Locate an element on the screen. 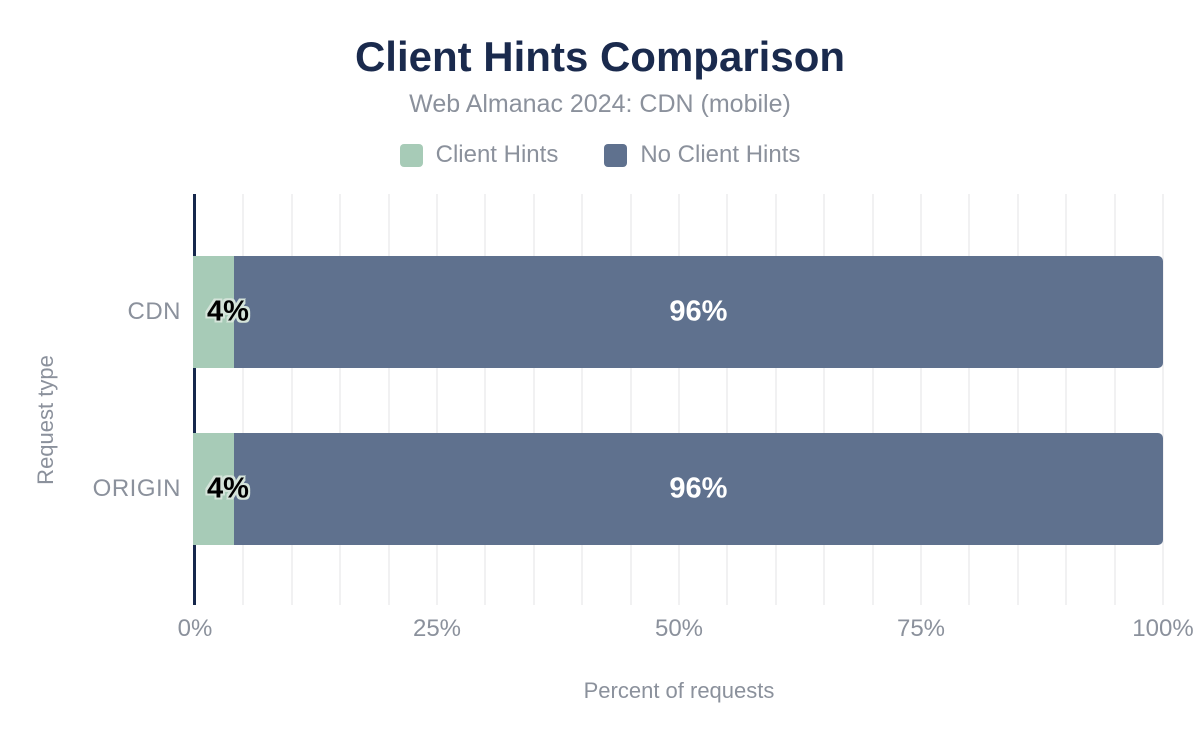 This screenshot has width=1200, height=742. legend-item-no-client-hints: No Client Hints is located at coordinates (702, 155).